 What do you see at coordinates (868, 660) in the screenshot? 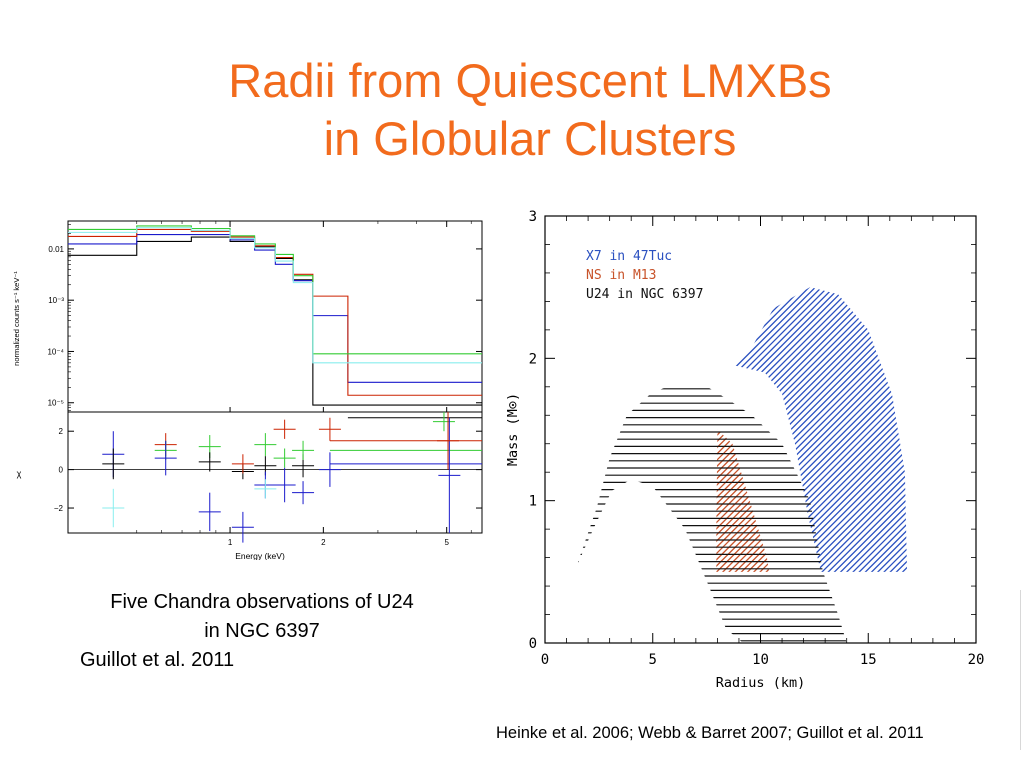
I see `mr-x-tick-label: 15` at bounding box center [868, 660].